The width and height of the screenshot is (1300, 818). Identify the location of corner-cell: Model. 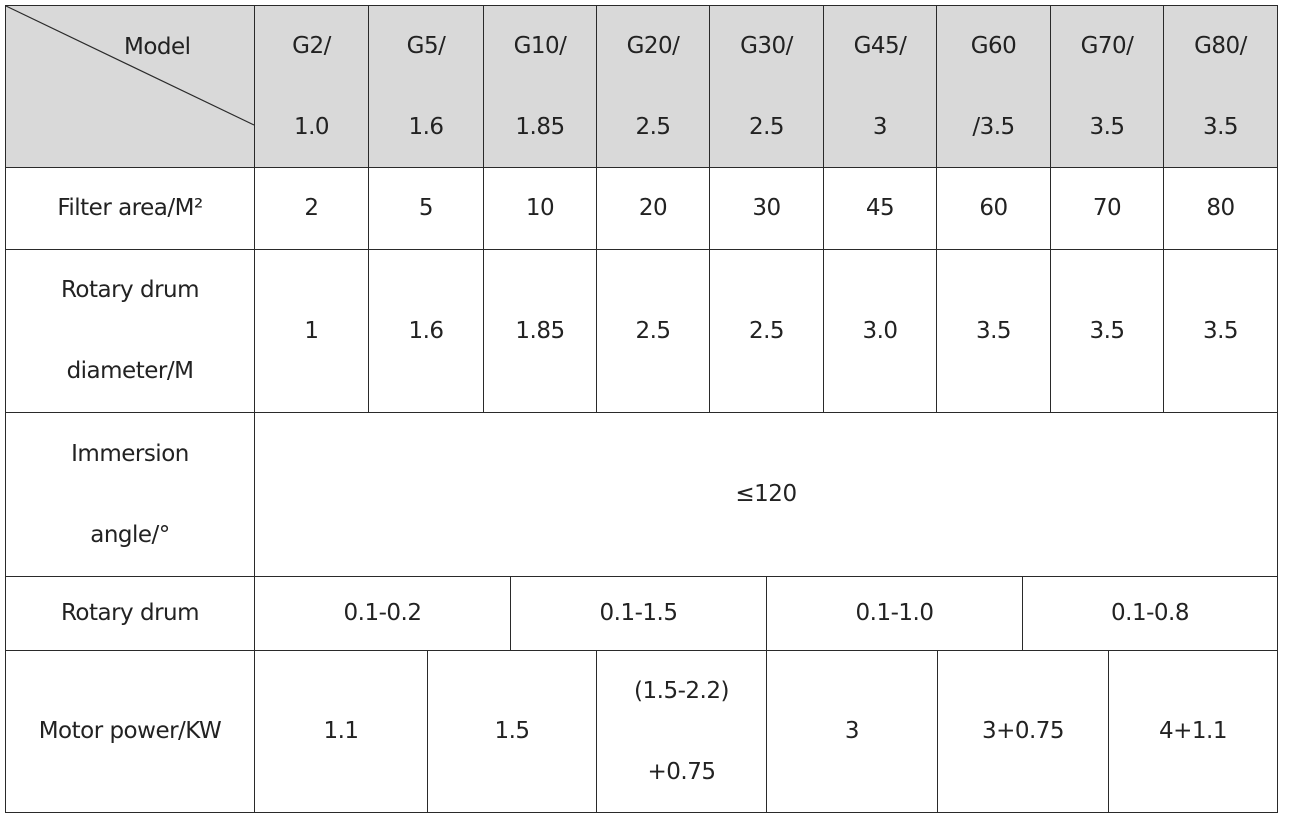
(130, 86).